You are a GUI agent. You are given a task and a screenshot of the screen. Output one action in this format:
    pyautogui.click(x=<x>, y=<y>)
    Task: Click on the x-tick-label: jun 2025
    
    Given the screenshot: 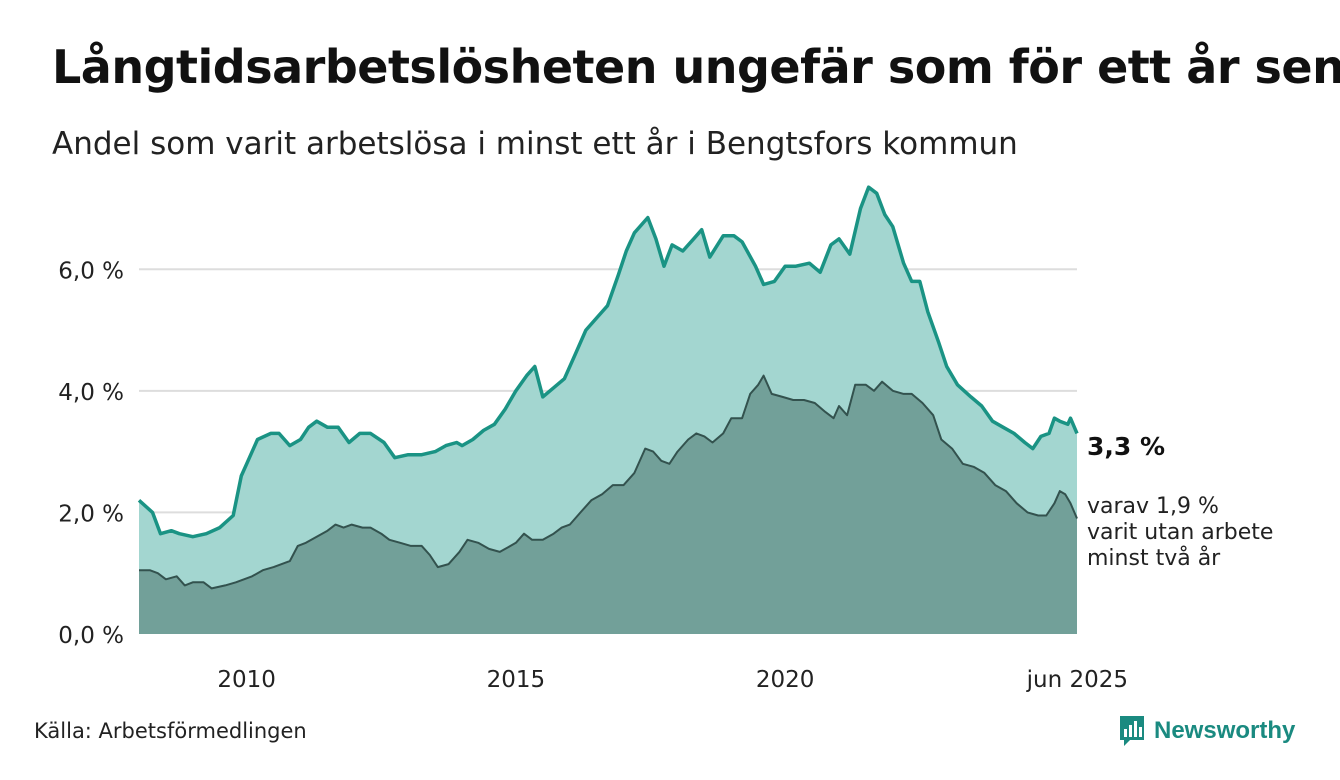 What is the action you would take?
    pyautogui.click(x=1077, y=680)
    